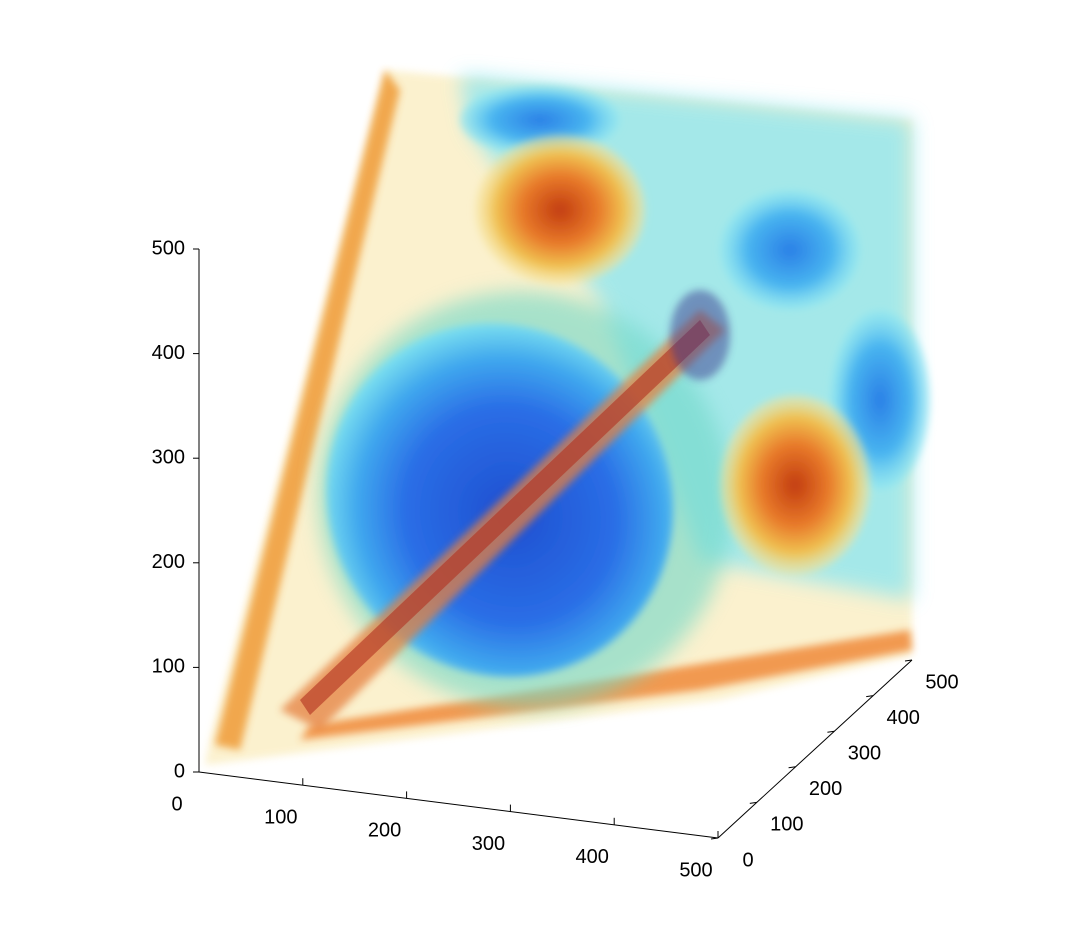 The image size is (1075, 942). Describe the element at coordinates (280, 817) in the screenshot. I see `x-tick-label: 100` at that location.